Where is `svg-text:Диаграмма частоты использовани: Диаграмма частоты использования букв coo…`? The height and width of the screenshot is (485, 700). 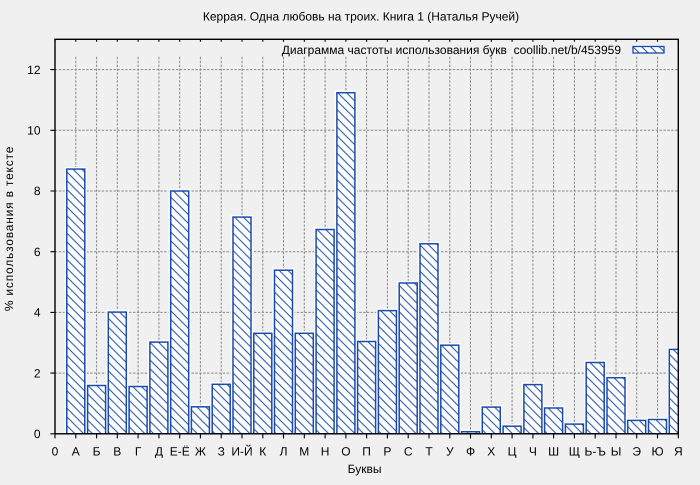 svg-text:Диаграмма частоты использовани: Диаграмма частоты использования букв coo… is located at coordinates (452, 50).